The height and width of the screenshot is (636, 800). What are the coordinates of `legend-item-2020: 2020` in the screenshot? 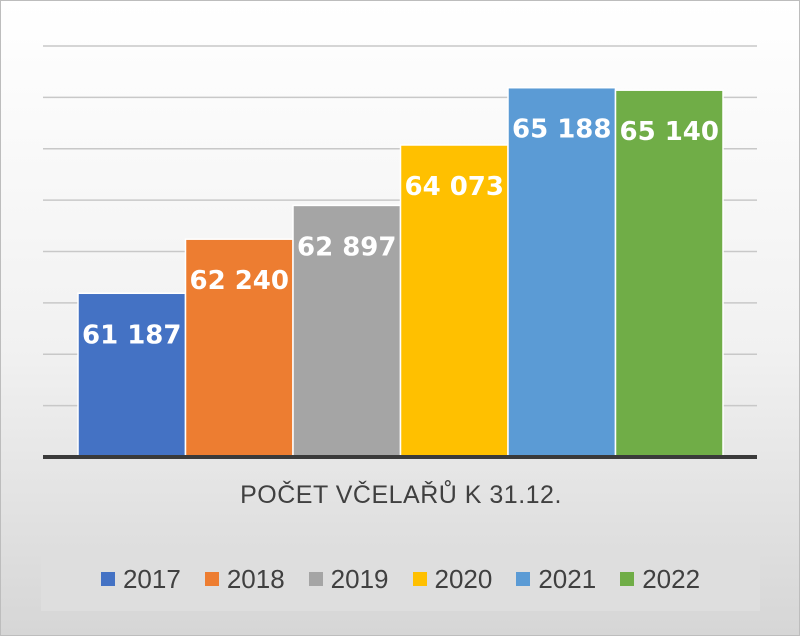 It's located at (452, 579).